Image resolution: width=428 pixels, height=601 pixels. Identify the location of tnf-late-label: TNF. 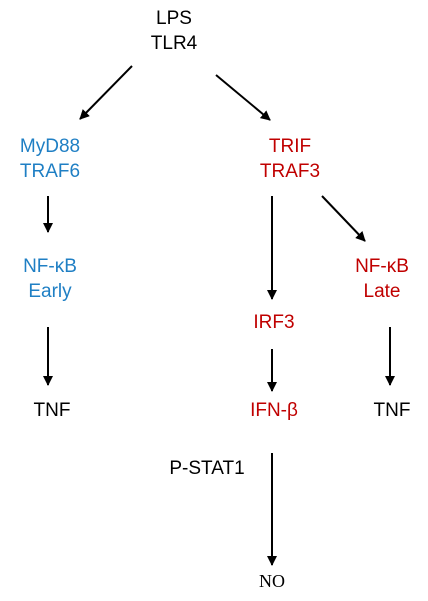
(392, 410).